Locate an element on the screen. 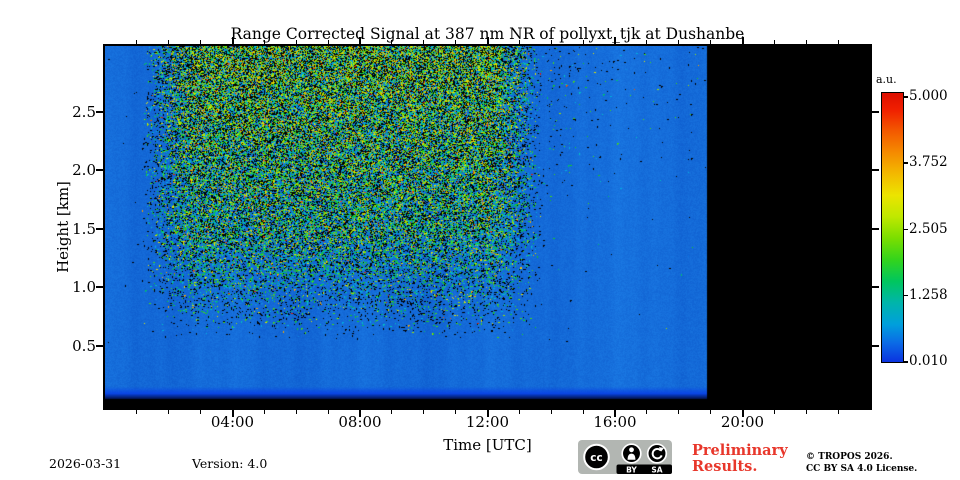  copyright-line2: CC BY SA 4.0 License. is located at coordinates (862, 468).